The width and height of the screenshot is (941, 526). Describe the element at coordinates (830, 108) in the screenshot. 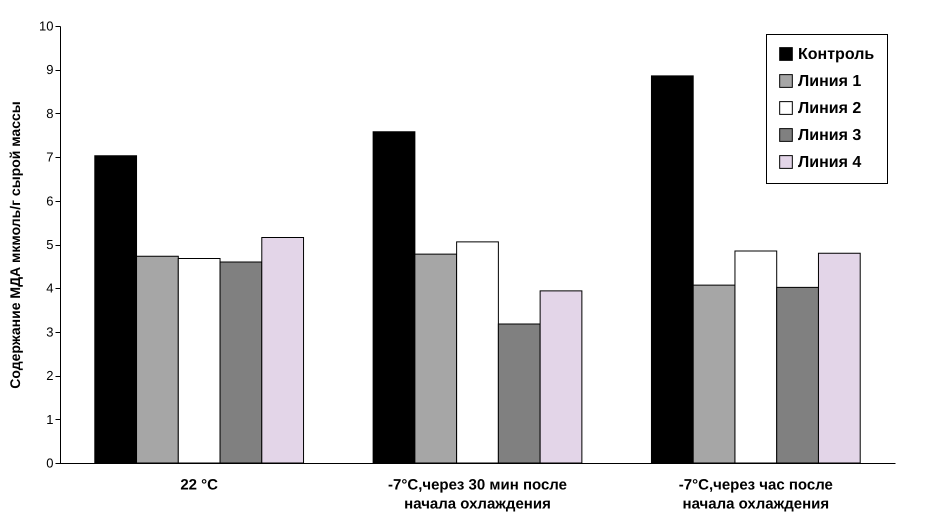

I see `legend-label: Линия 2` at that location.